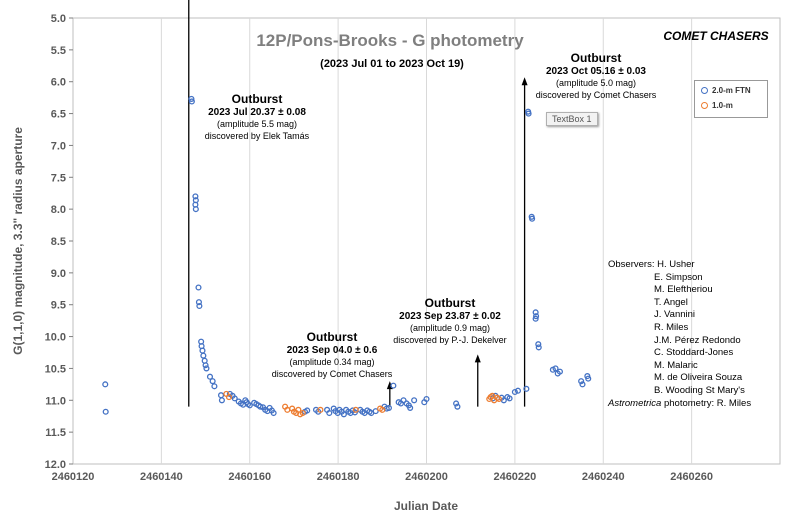 Image resolution: width=800 pixels, height=523 pixels. What do you see at coordinates (426, 477) in the screenshot?
I see `x-tick-label: 2460200` at bounding box center [426, 477].